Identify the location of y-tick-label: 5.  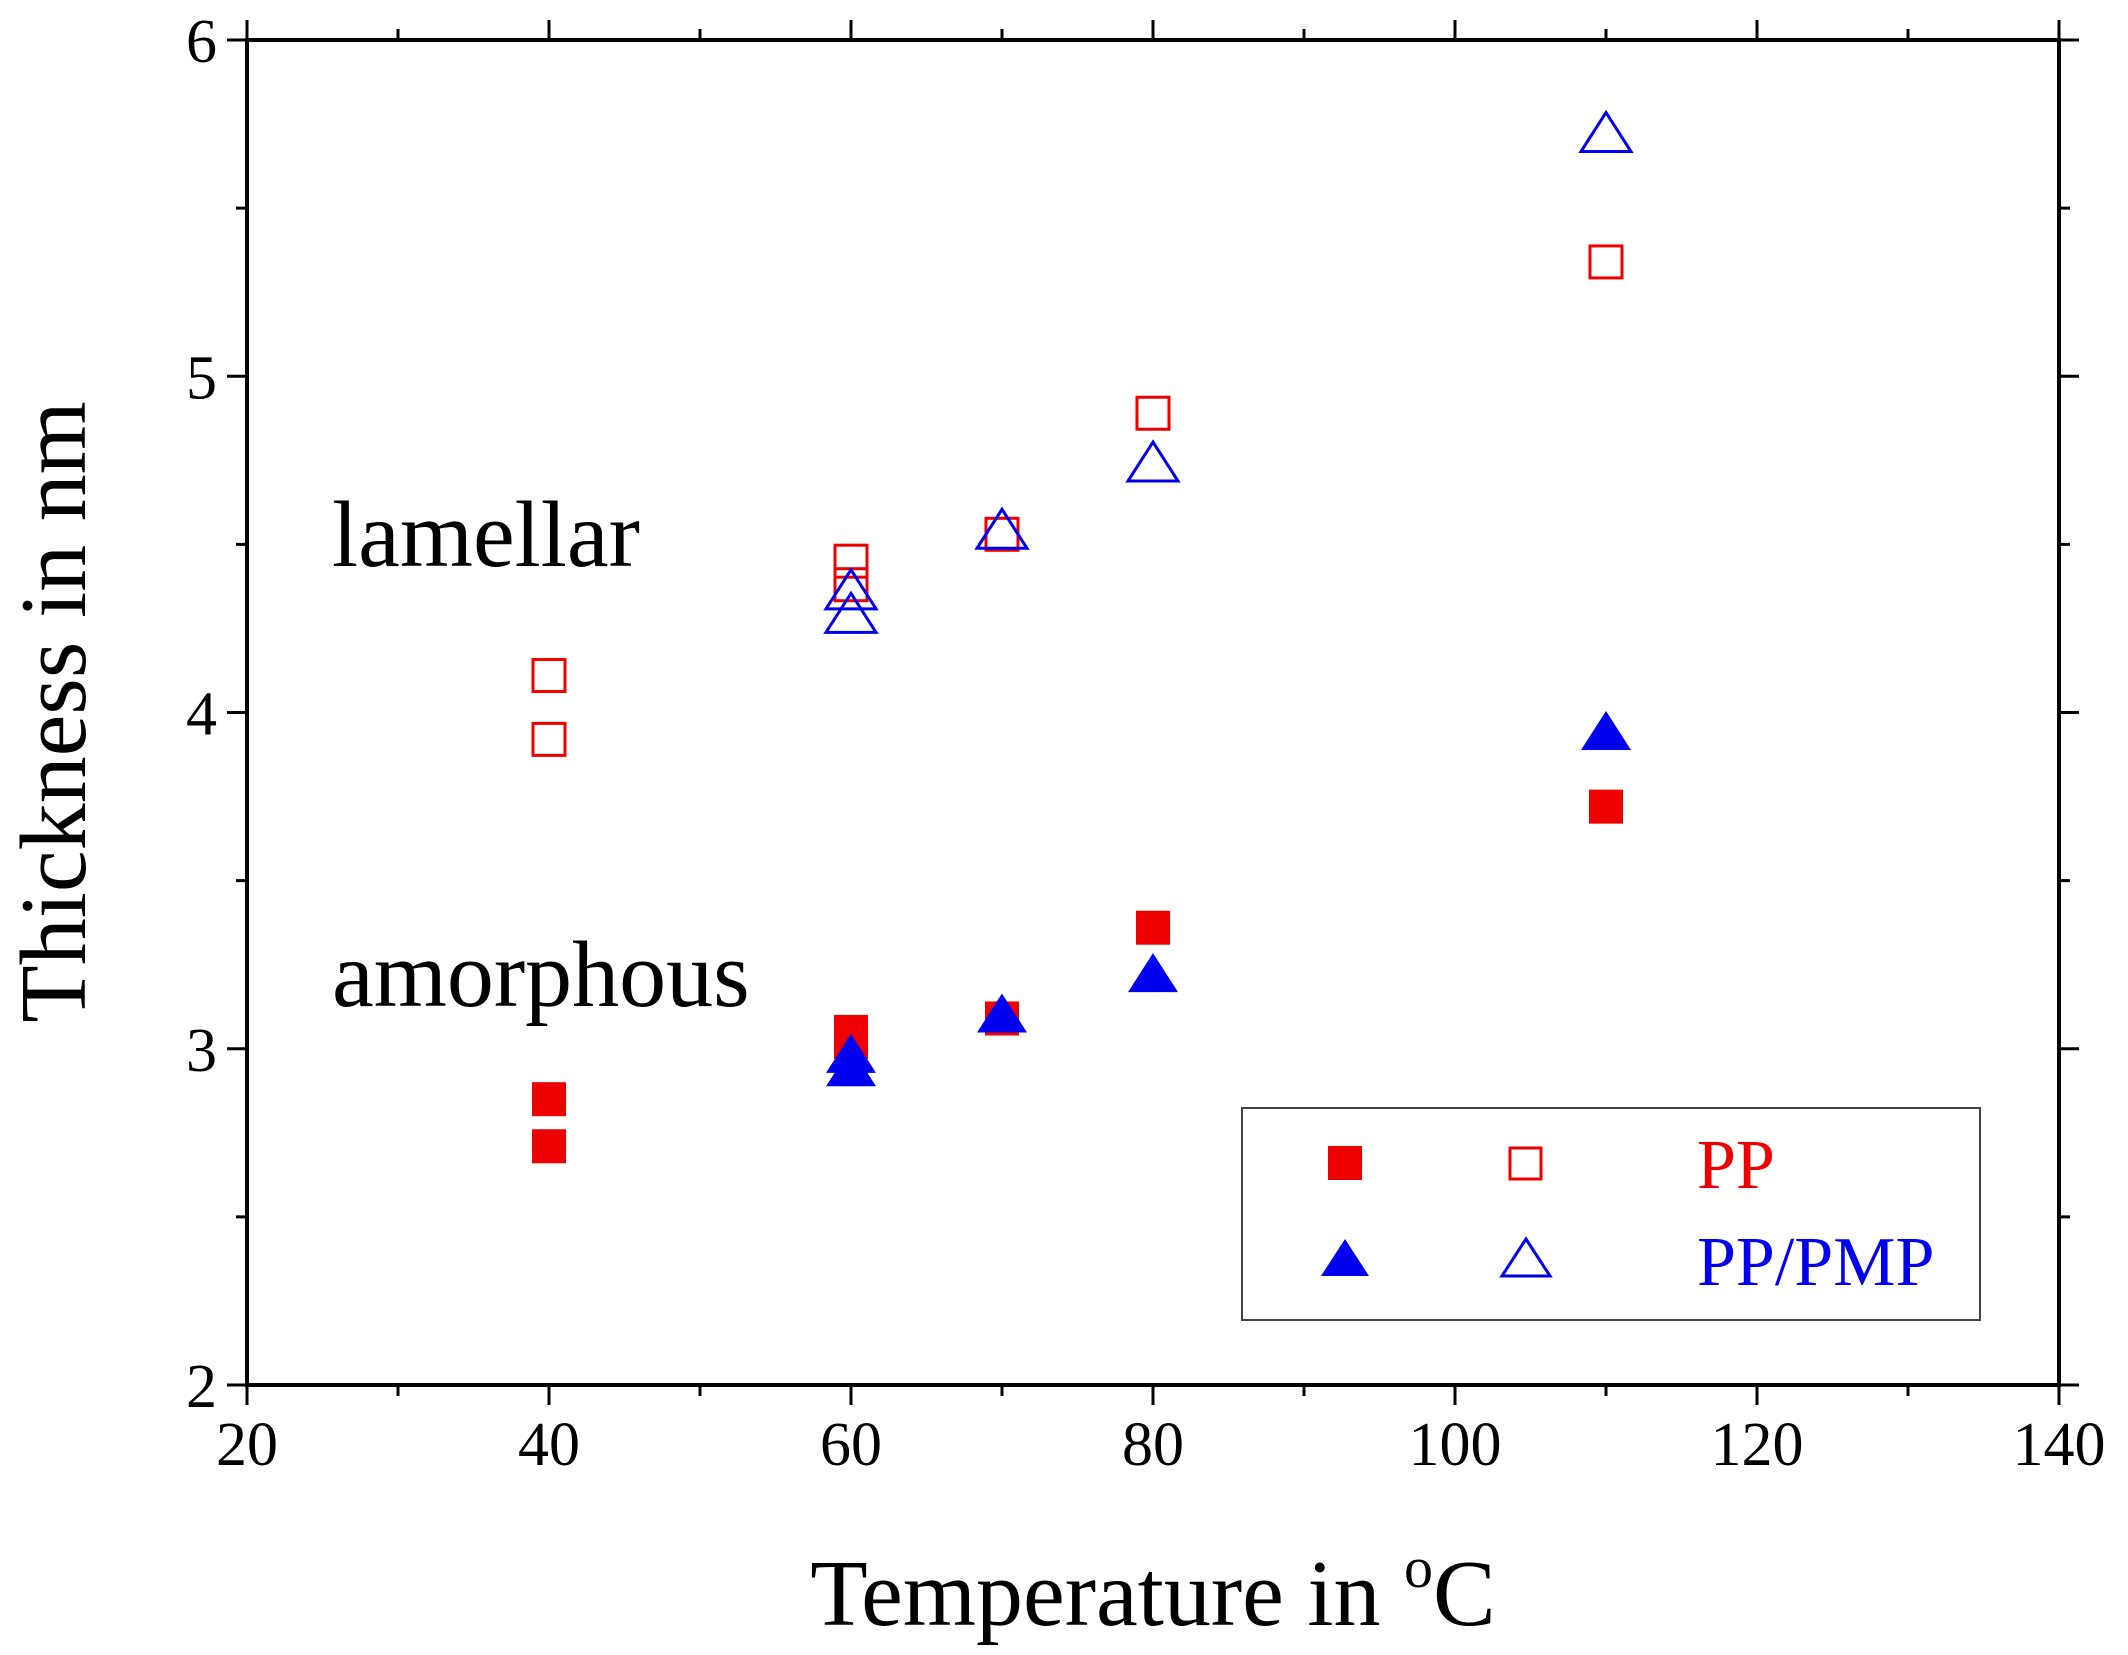
(201, 378).